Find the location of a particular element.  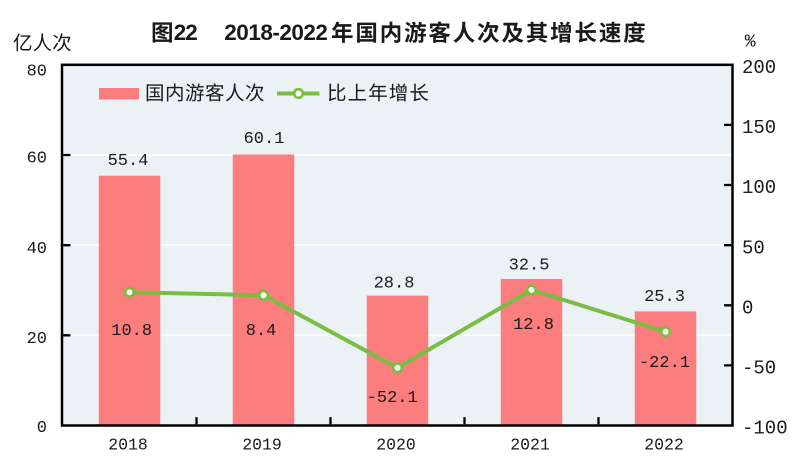

svg-text: 12.8 is located at coordinates (533, 325).